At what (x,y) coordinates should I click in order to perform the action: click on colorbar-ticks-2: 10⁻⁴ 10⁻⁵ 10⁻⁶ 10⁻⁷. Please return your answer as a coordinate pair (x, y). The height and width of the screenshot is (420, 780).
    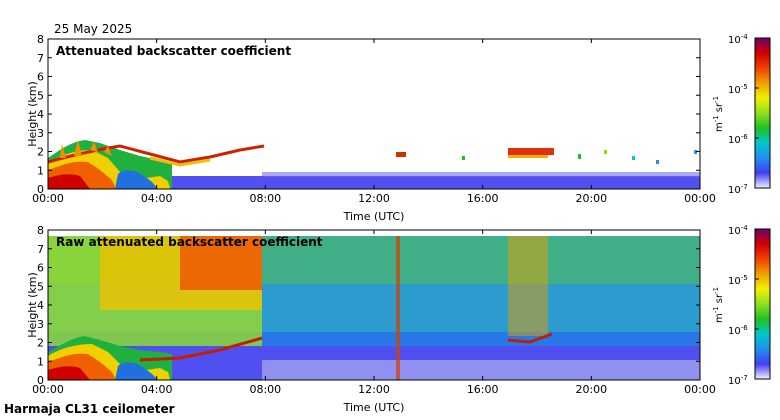
    Looking at the image, I should click on (743, 305).